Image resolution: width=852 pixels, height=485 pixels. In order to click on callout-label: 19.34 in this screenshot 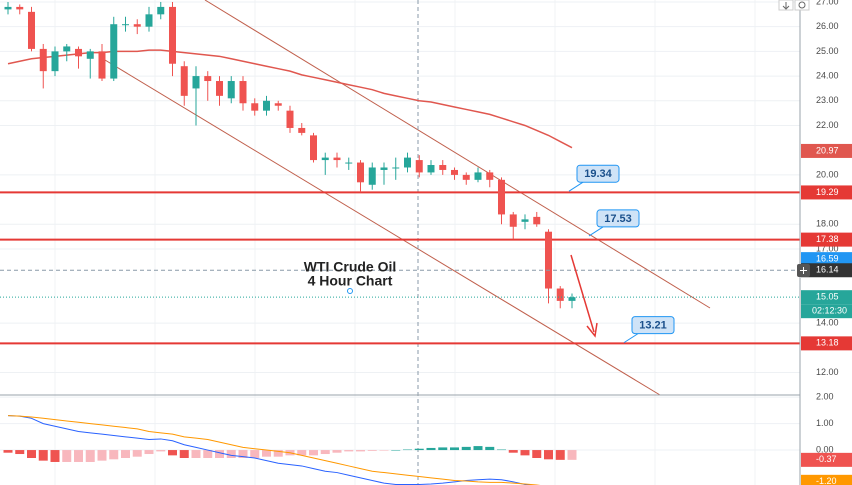, I will do `click(598, 174)`.